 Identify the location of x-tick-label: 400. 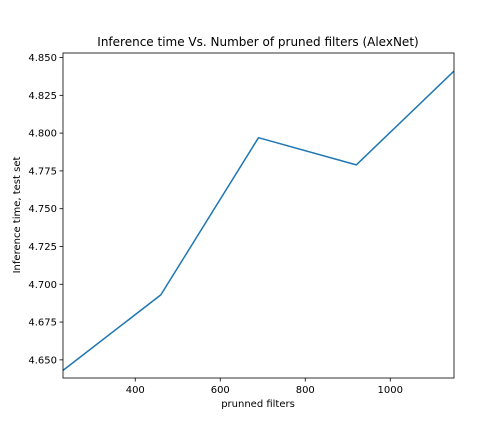
(135, 390).